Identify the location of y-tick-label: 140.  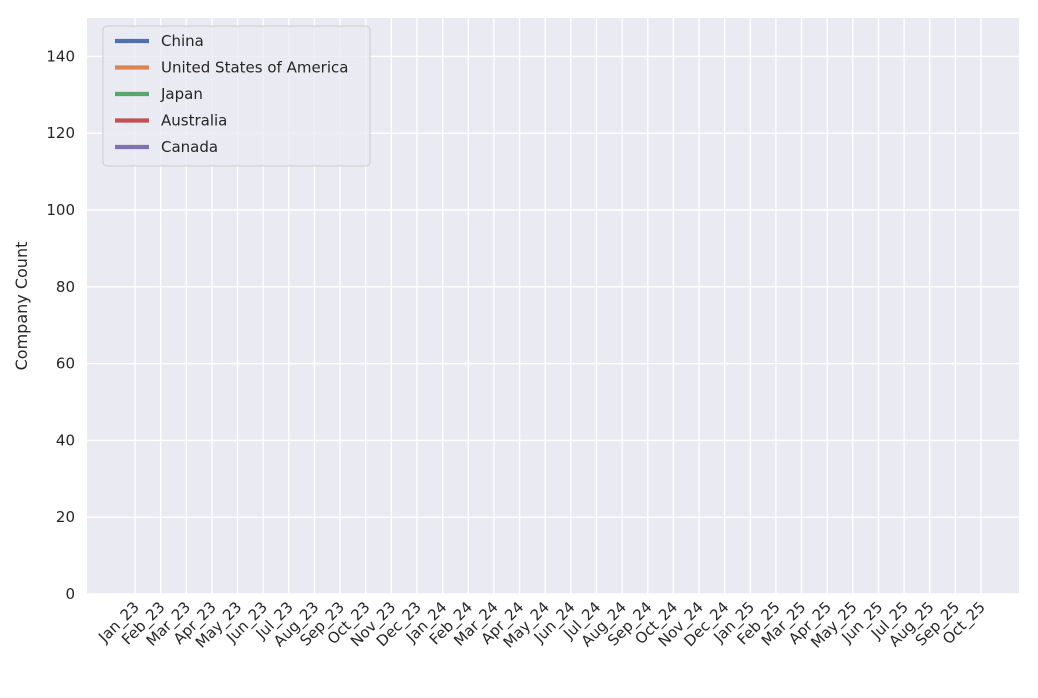
(60, 56).